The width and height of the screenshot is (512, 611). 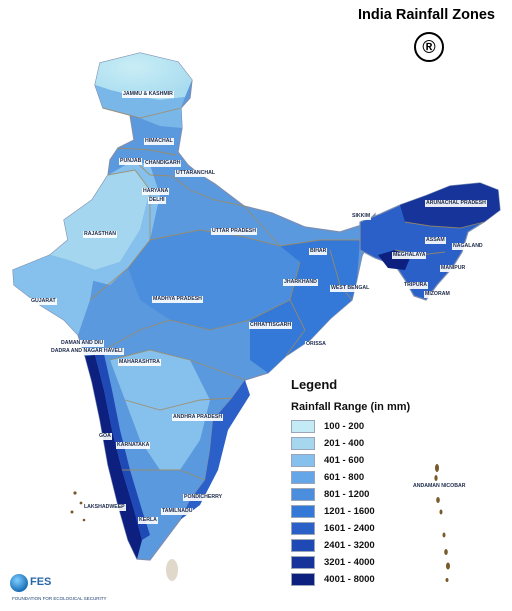 What do you see at coordinates (41, 582) in the screenshot?
I see `logo-text: FES` at bounding box center [41, 582].